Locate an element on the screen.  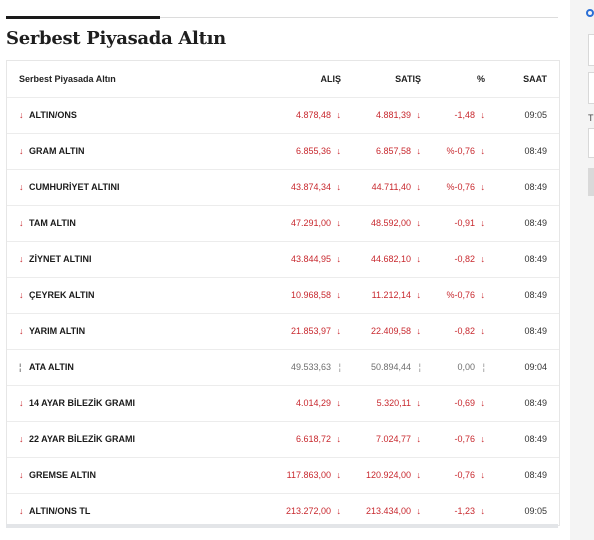
percent-cell: 0,00 ¦ is located at coordinates (471, 367).